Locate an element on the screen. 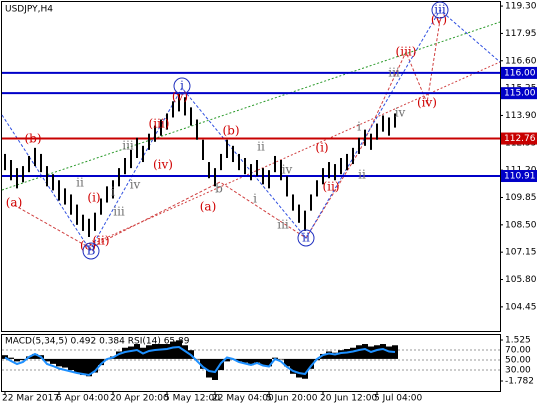  level-label: 112.76 is located at coordinates (520, 139).